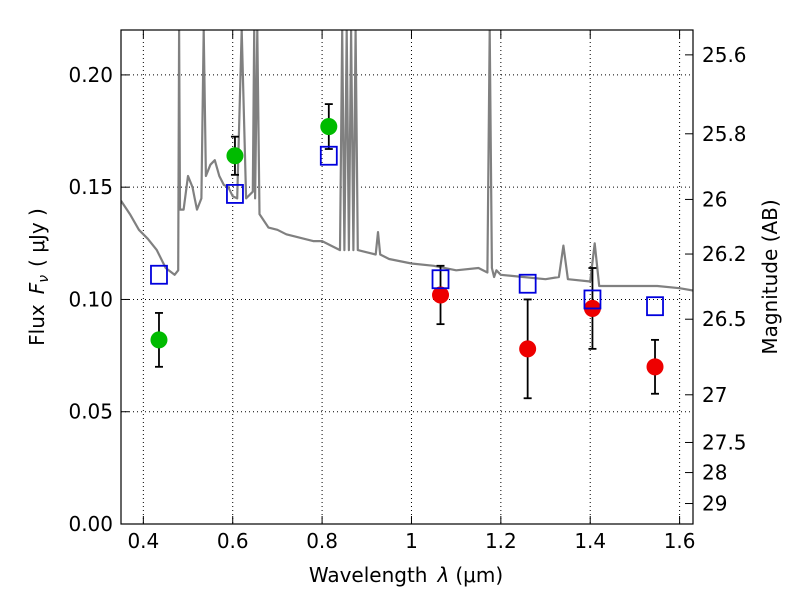  I want to click on x-tick-label: 1.2, so click(501, 541).